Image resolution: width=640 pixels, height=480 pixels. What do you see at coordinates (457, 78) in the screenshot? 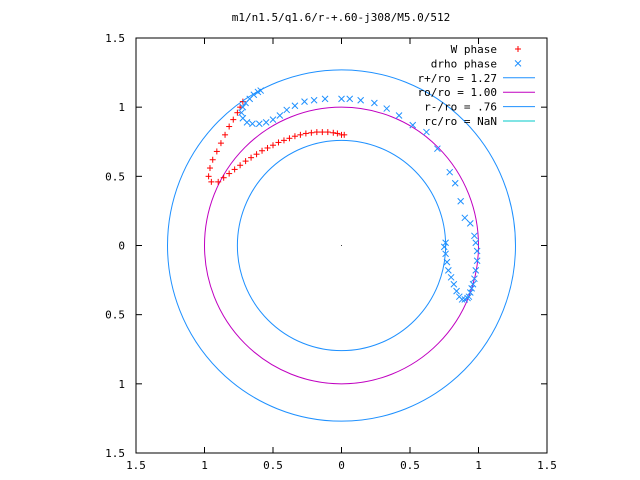
I see `legend-label-2: r+/ro = 1.27` at bounding box center [457, 78].